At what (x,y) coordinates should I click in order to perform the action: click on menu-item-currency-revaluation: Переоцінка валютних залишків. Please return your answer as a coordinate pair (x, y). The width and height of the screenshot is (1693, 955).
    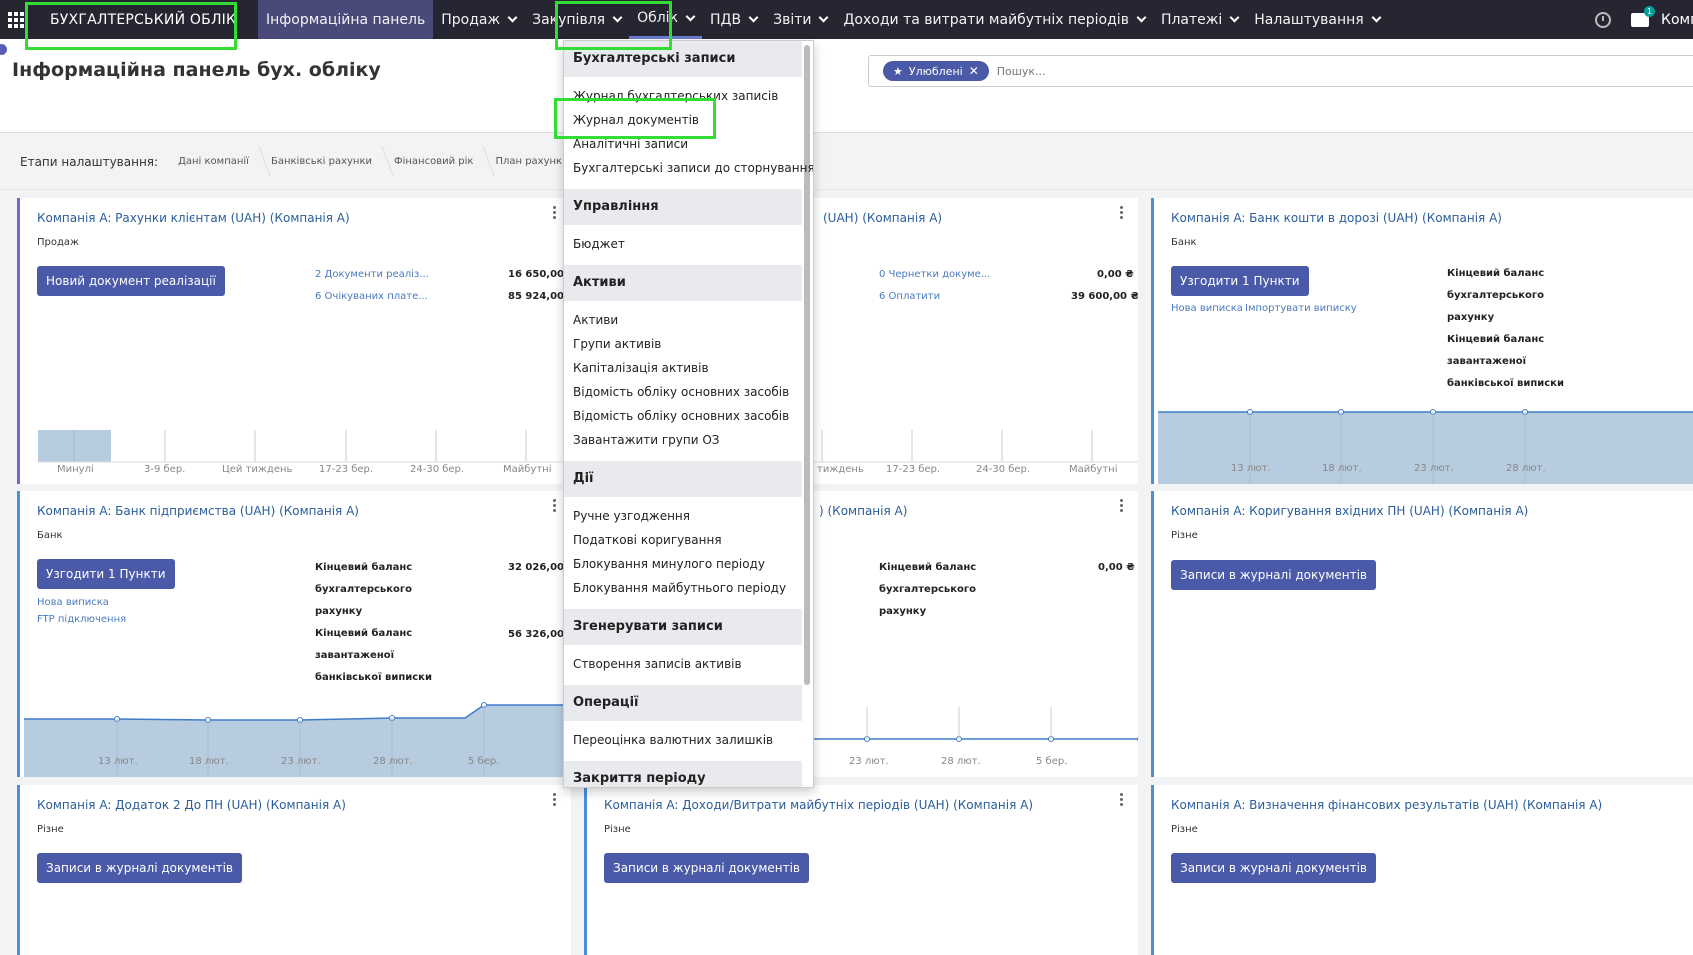
    Looking at the image, I should click on (673, 740).